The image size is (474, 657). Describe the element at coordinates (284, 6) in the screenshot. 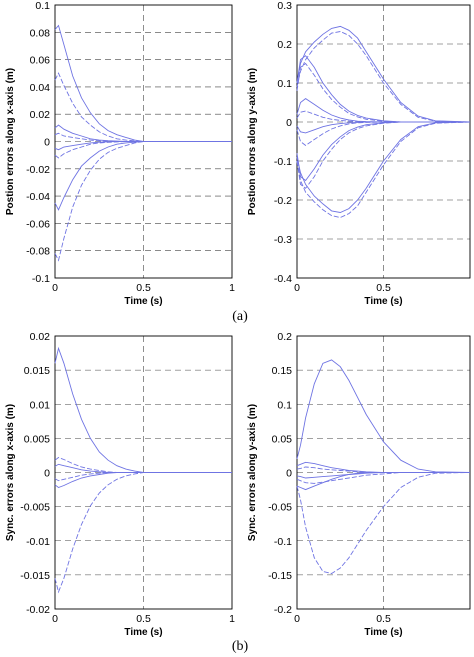

I see `y-tick-label: 0.3` at that location.